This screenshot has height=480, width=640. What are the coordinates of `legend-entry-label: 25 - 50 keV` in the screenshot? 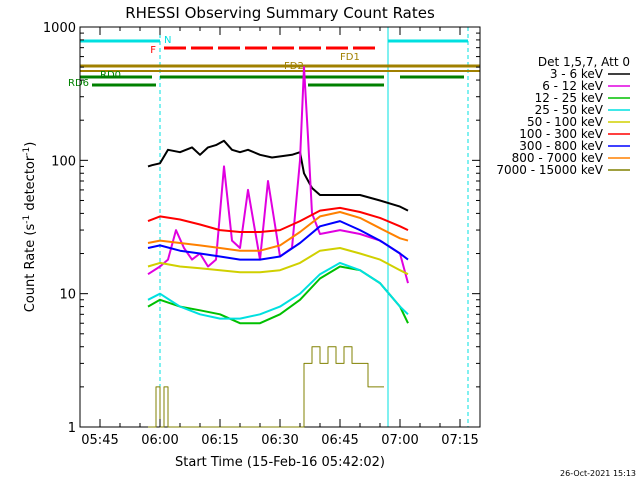 It's located at (569, 110).